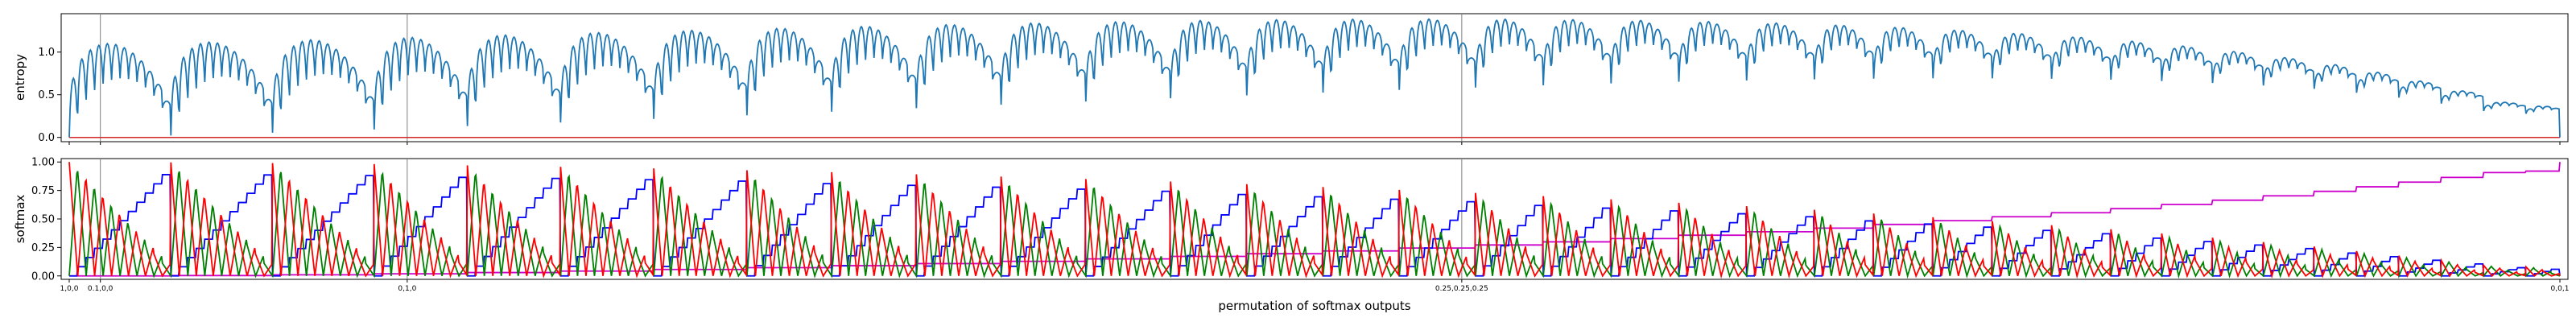  What do you see at coordinates (43, 276) in the screenshot?
I see `softmax-ytick-label: 0.00` at bounding box center [43, 276].